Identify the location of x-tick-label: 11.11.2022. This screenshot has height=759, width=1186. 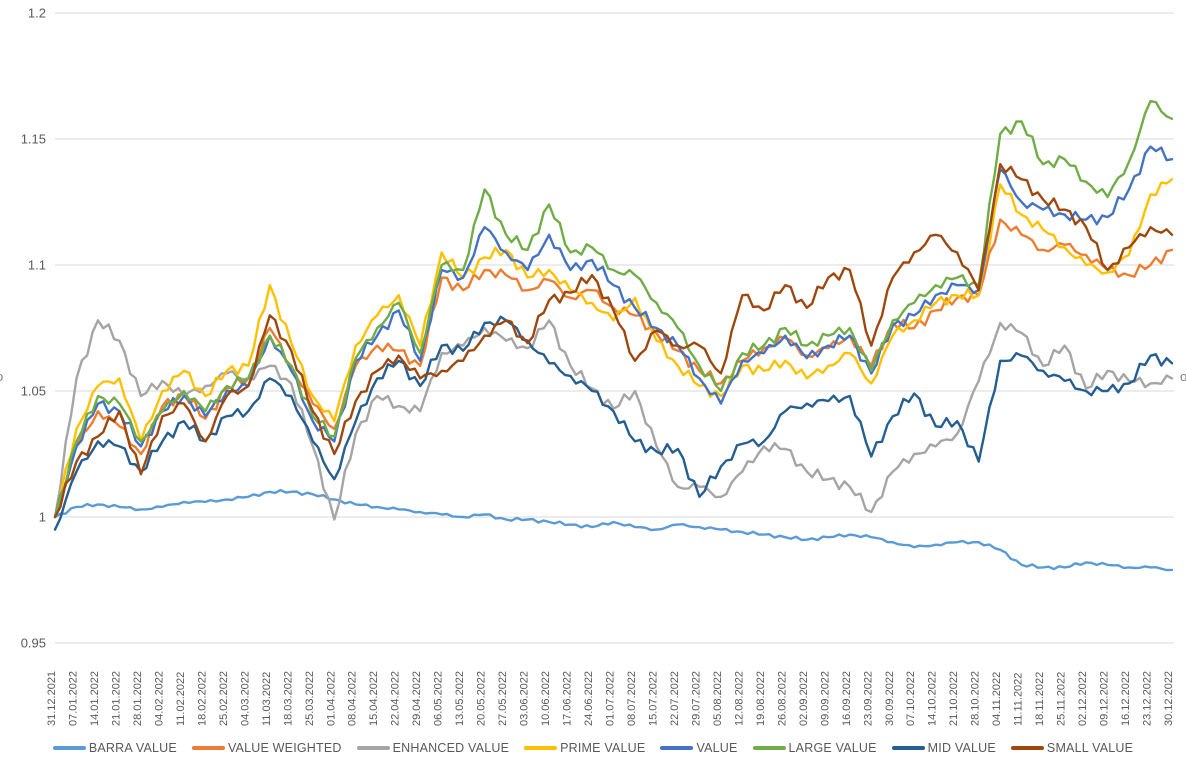
(1019, 699).